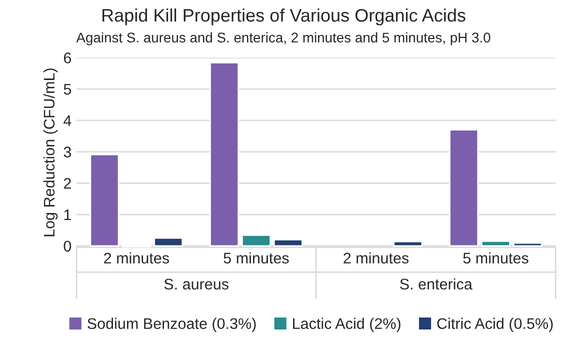 This screenshot has height=339, width=567. I want to click on chart-title: Rapid Kill Properties of Various Organic Acids, so click(284, 17).